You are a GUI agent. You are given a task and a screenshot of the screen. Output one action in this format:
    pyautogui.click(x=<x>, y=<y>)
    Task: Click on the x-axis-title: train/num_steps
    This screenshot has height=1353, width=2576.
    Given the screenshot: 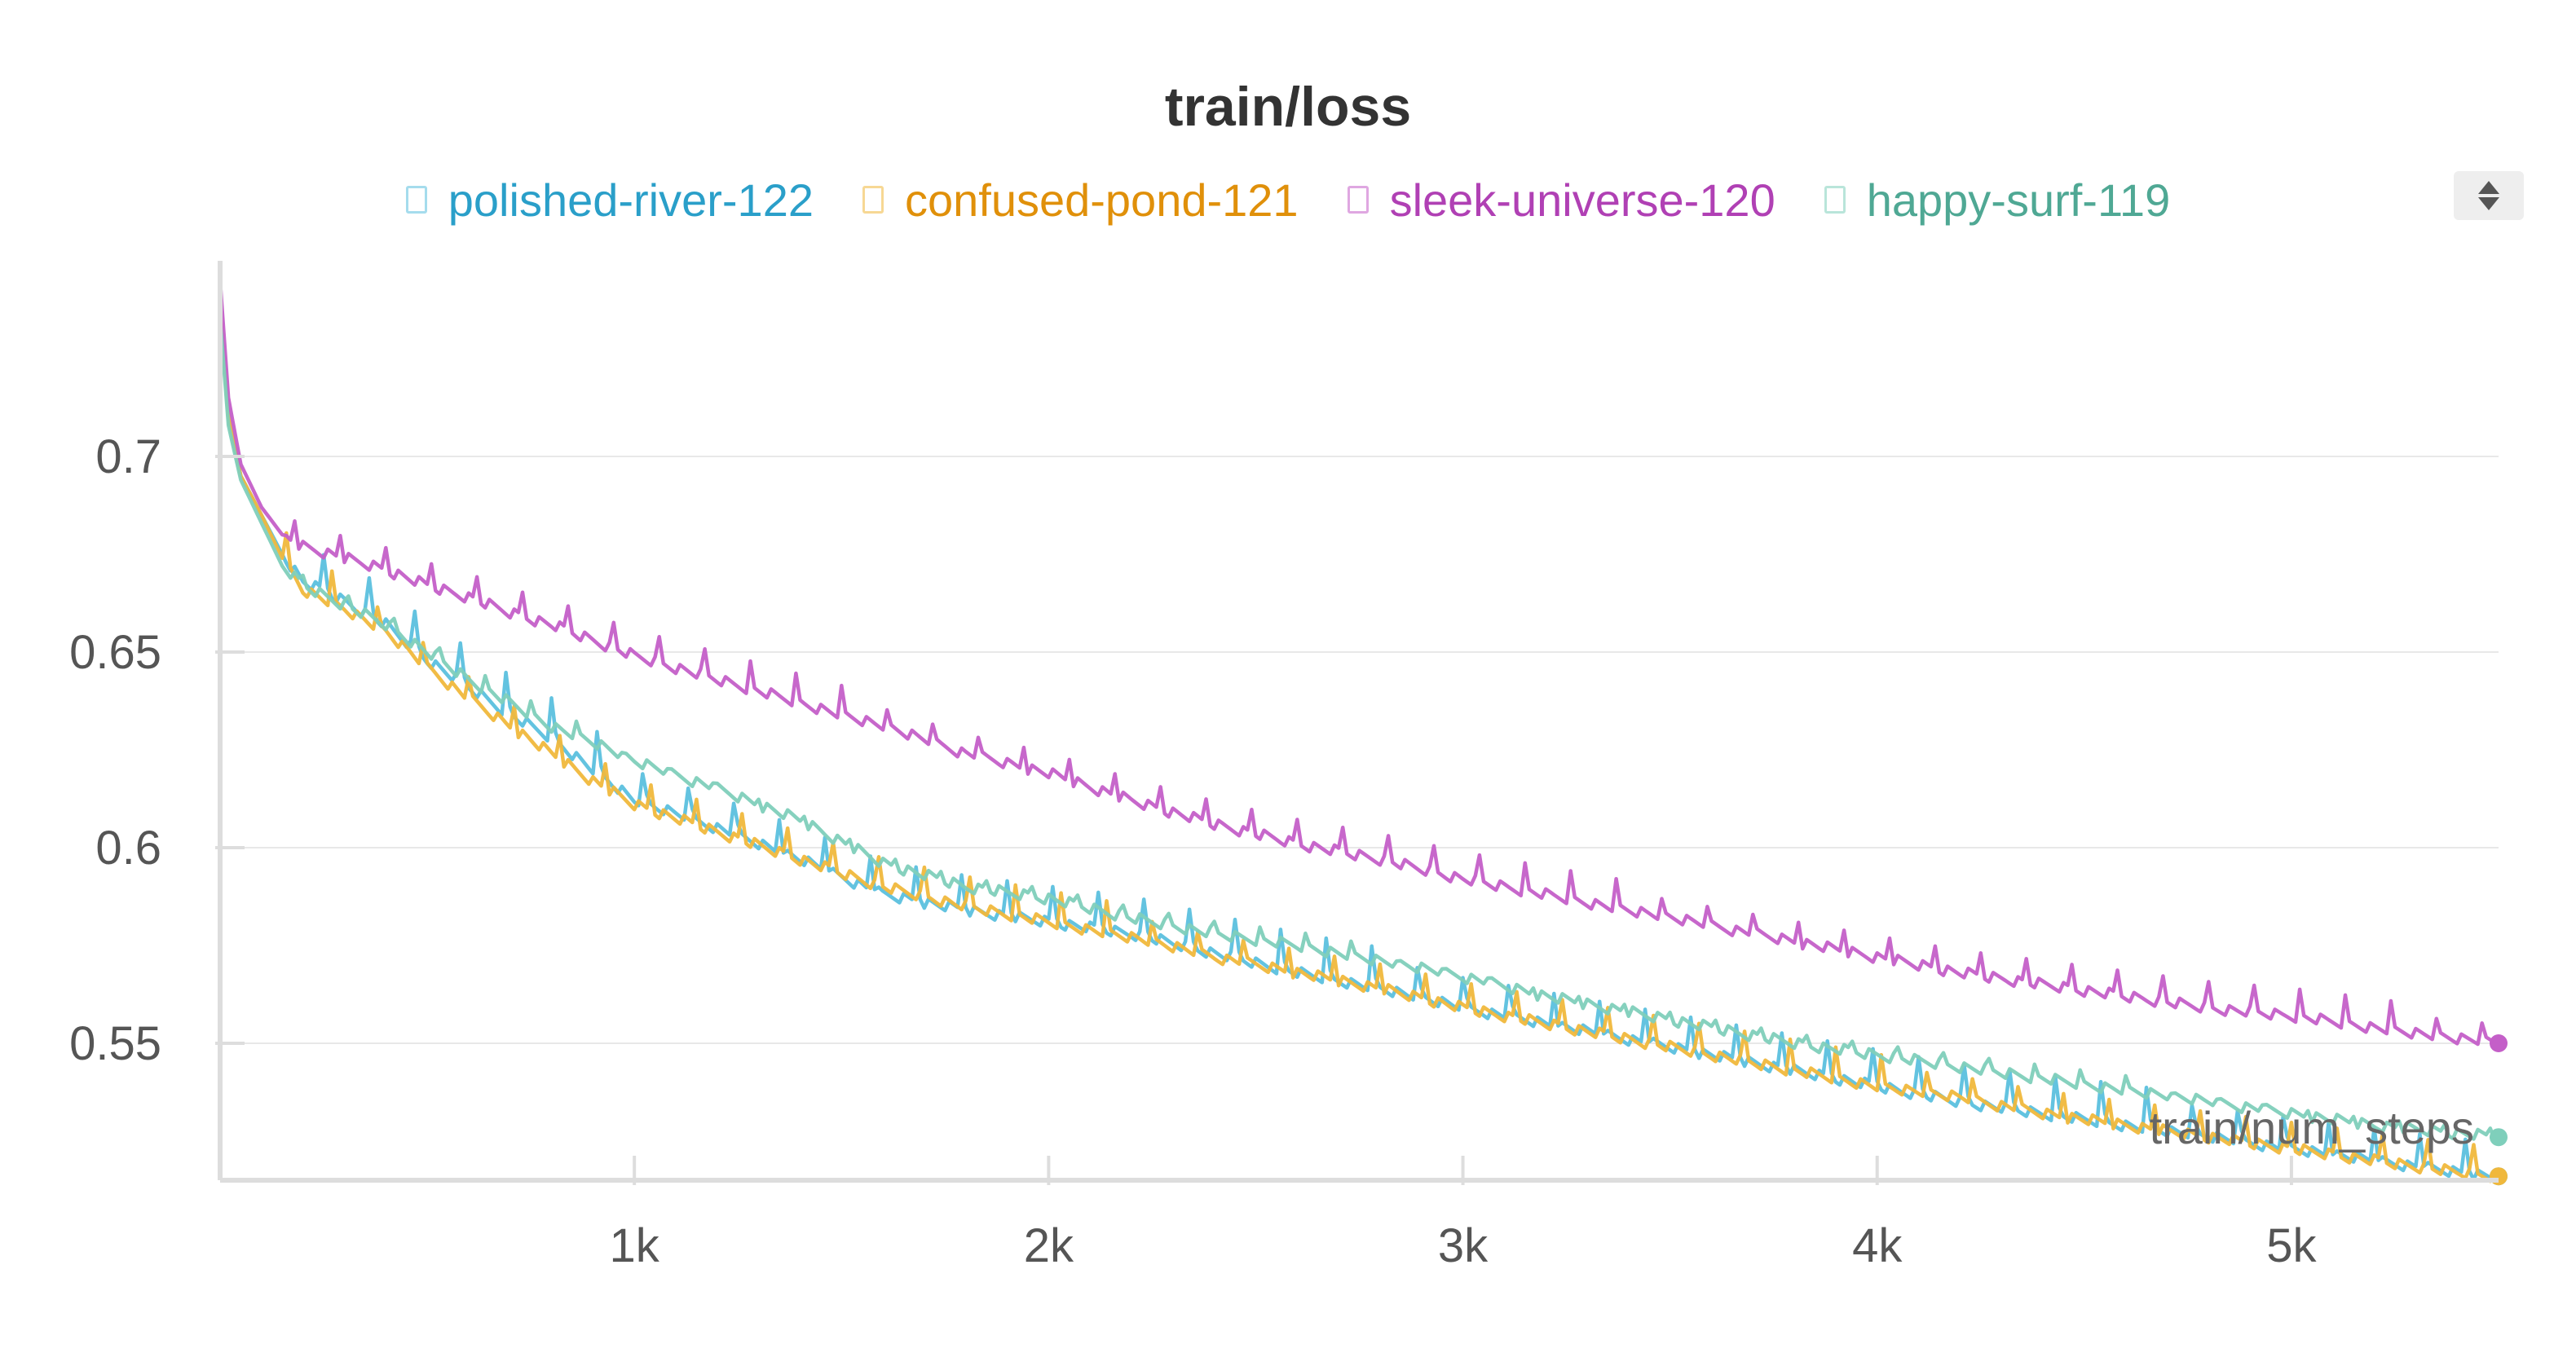 What is the action you would take?
    pyautogui.click(x=2312, y=1127)
    